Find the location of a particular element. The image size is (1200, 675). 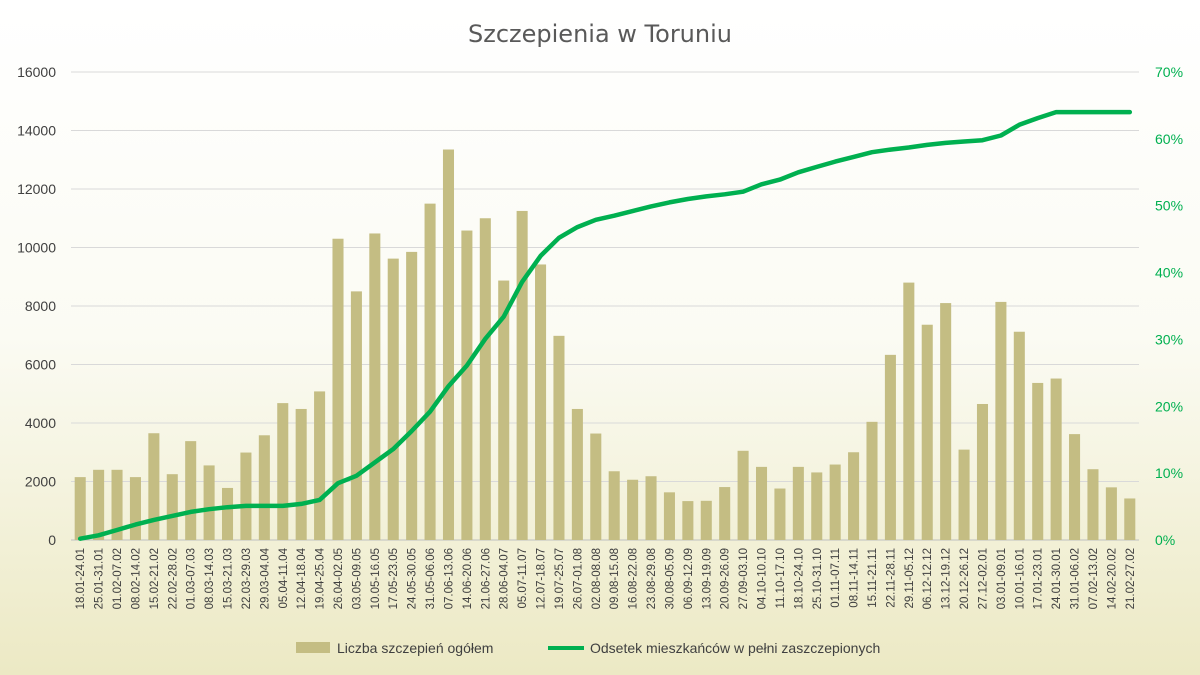

y-tick-label: 6000 is located at coordinates (40, 365).